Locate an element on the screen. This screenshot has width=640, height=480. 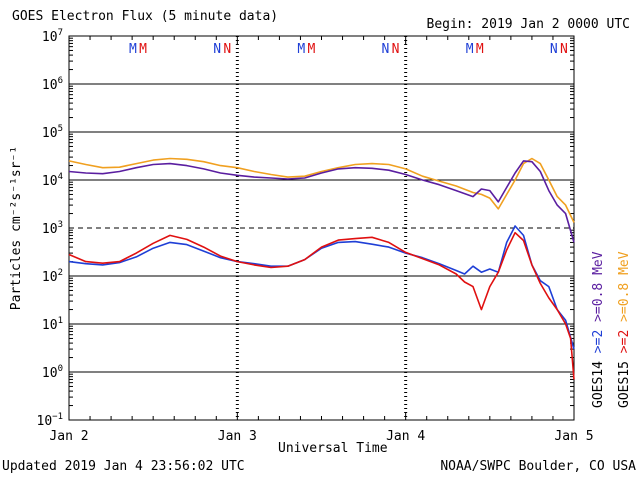
y-tick-label: 10⁶ is located at coordinates (52, 84).